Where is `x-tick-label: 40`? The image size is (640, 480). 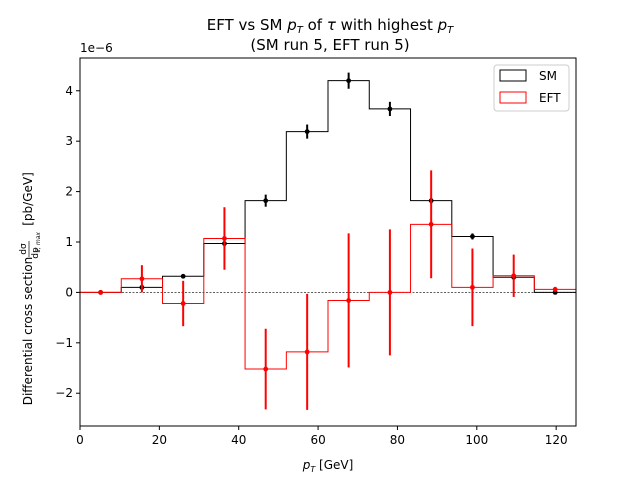 x-tick-label: 40 is located at coordinates (238, 440).